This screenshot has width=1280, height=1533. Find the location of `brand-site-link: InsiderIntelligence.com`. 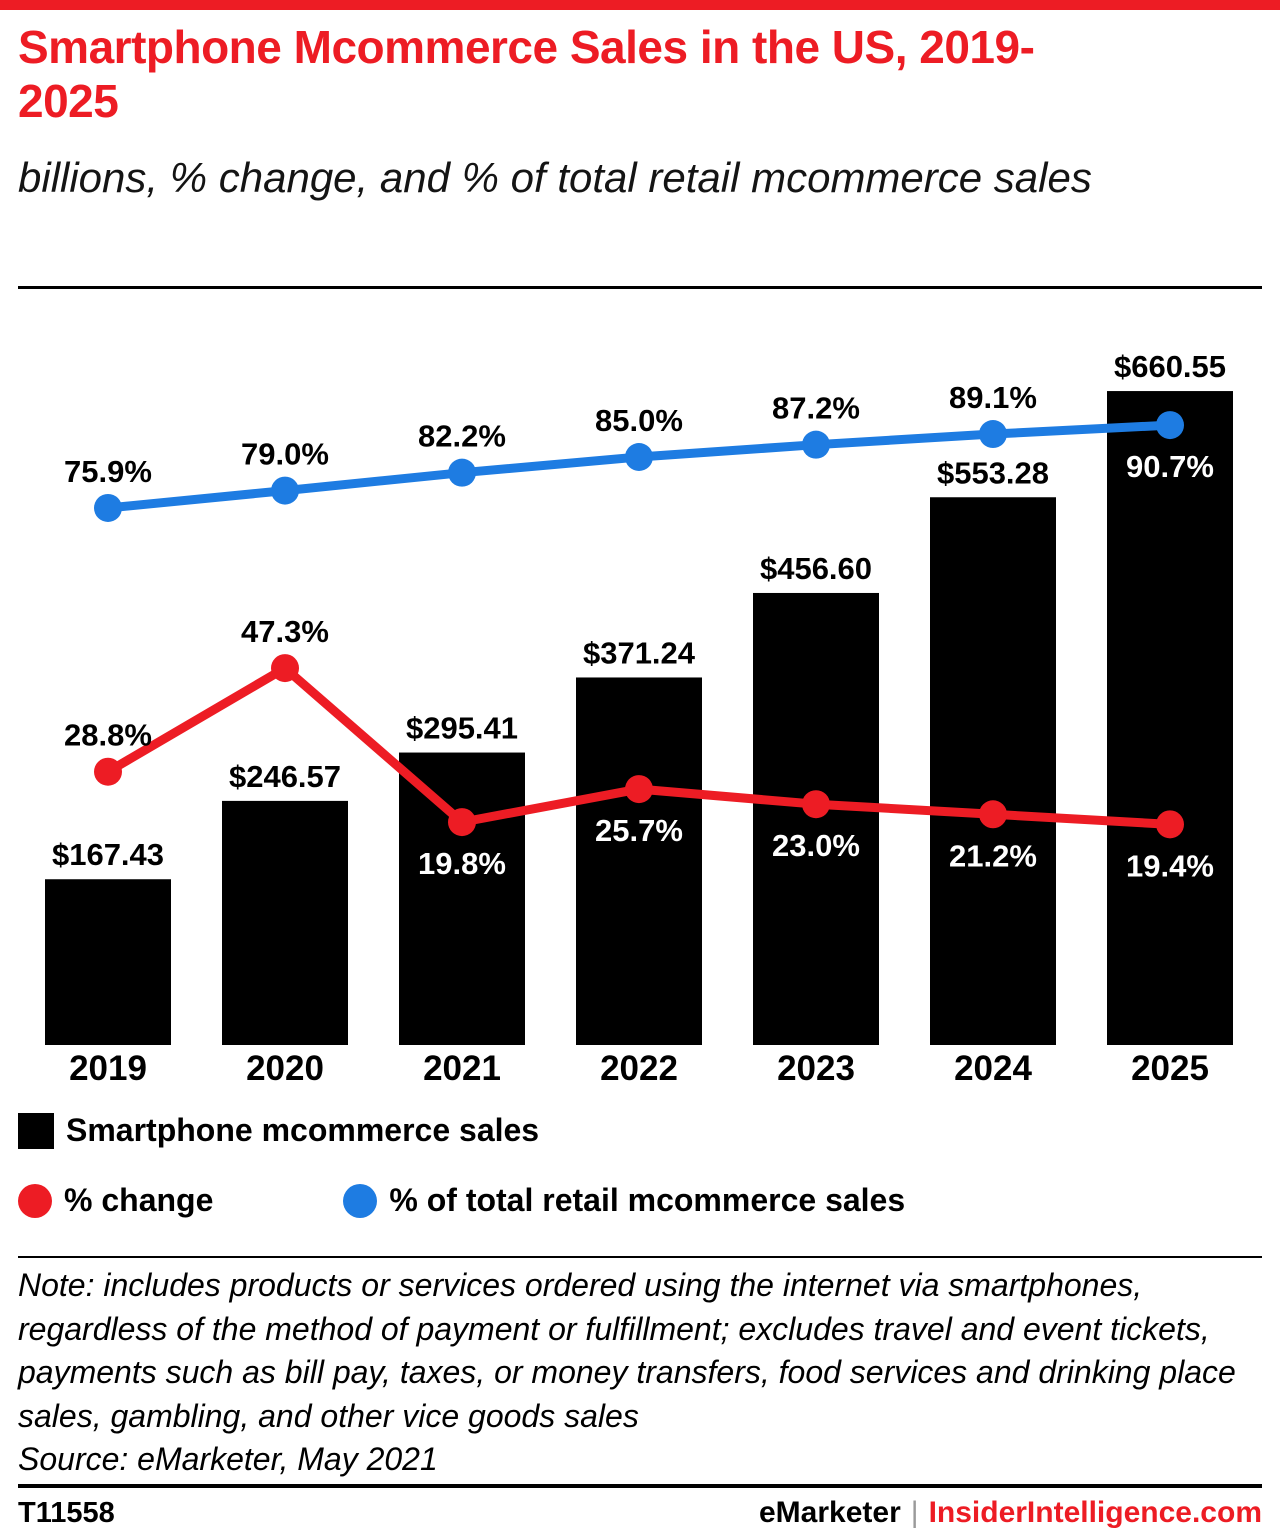

brand-site-link: InsiderIntelligence.com is located at coordinates (1095, 1512).